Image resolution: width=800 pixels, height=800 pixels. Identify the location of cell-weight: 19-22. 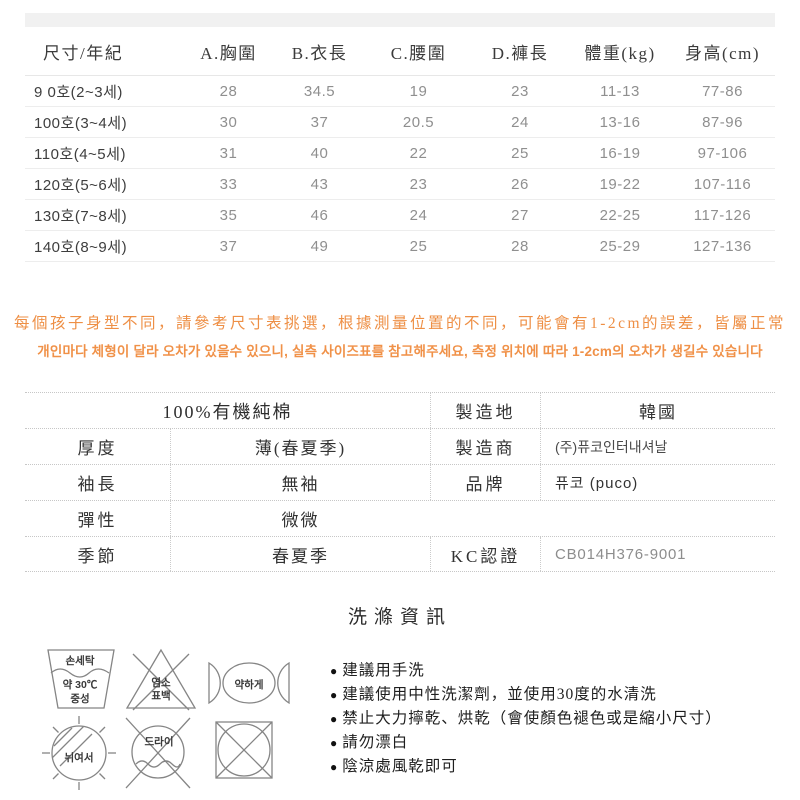
(620, 184).